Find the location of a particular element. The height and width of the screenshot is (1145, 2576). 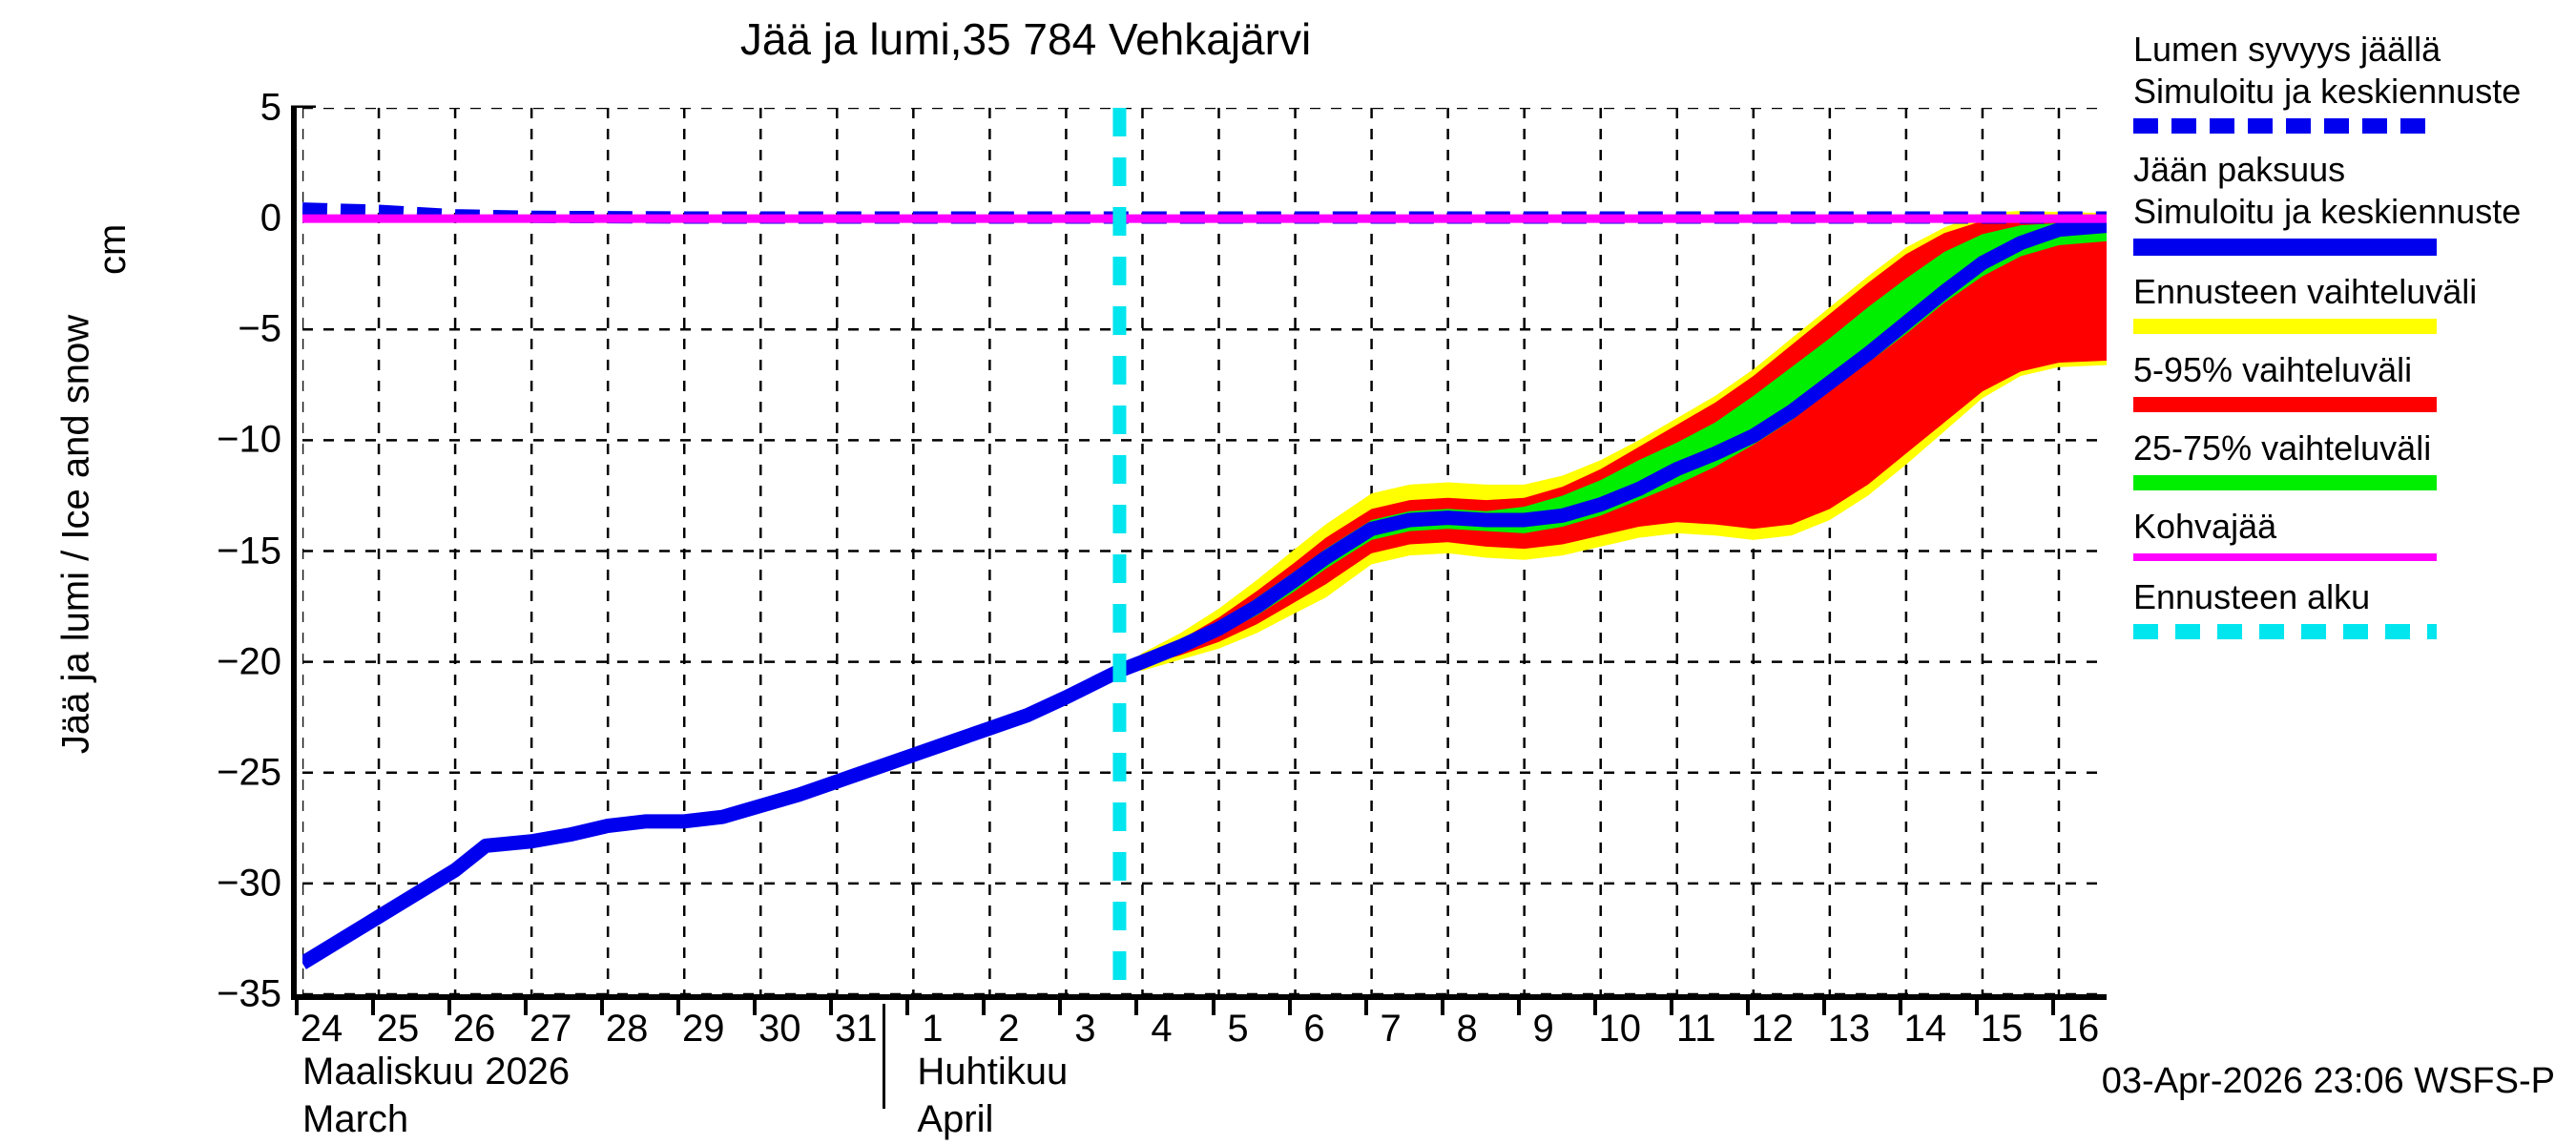

legend-swatch-dashed-blue is located at coordinates (2285, 126).